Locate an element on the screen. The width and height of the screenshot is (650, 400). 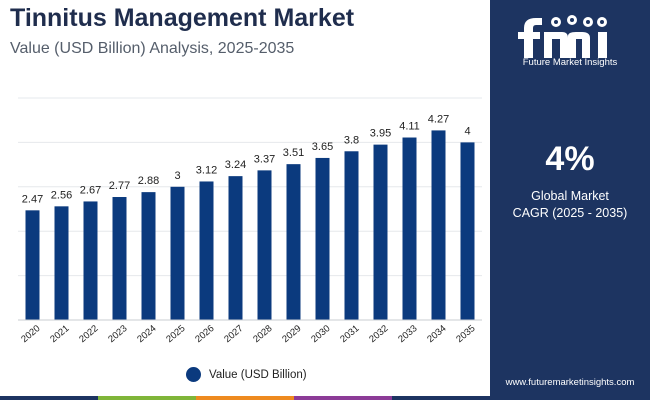
data-label-2024: 2.88 is located at coordinates (148, 181).